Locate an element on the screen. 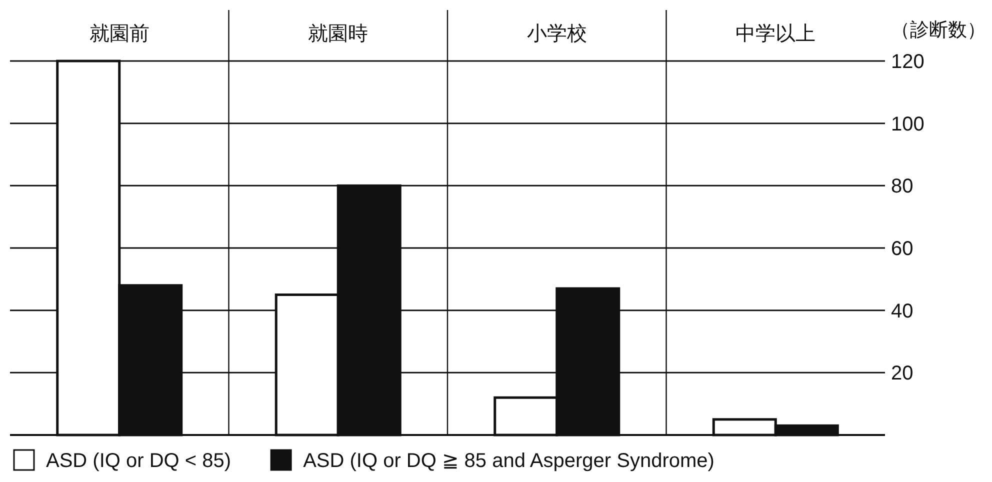 The image size is (992, 482). y-tick-label: 20 is located at coordinates (902, 373).